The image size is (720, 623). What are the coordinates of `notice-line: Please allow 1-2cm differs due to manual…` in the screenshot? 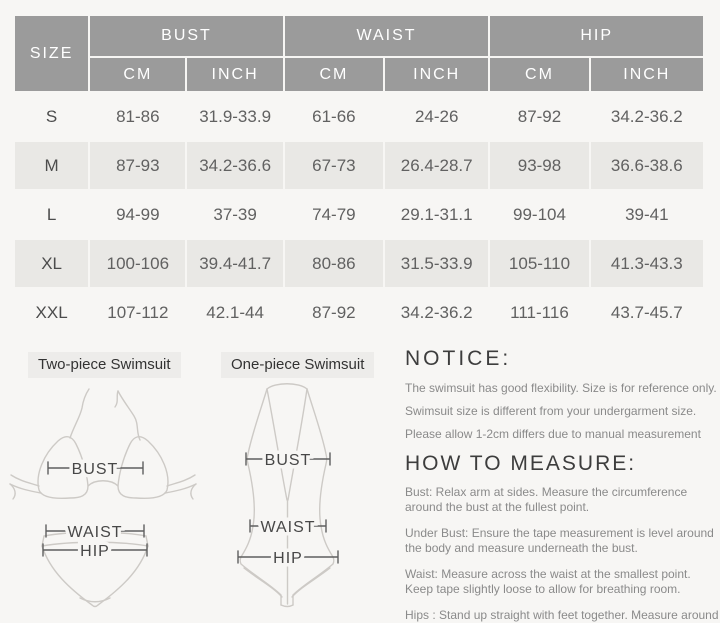 It's located at (553, 434).